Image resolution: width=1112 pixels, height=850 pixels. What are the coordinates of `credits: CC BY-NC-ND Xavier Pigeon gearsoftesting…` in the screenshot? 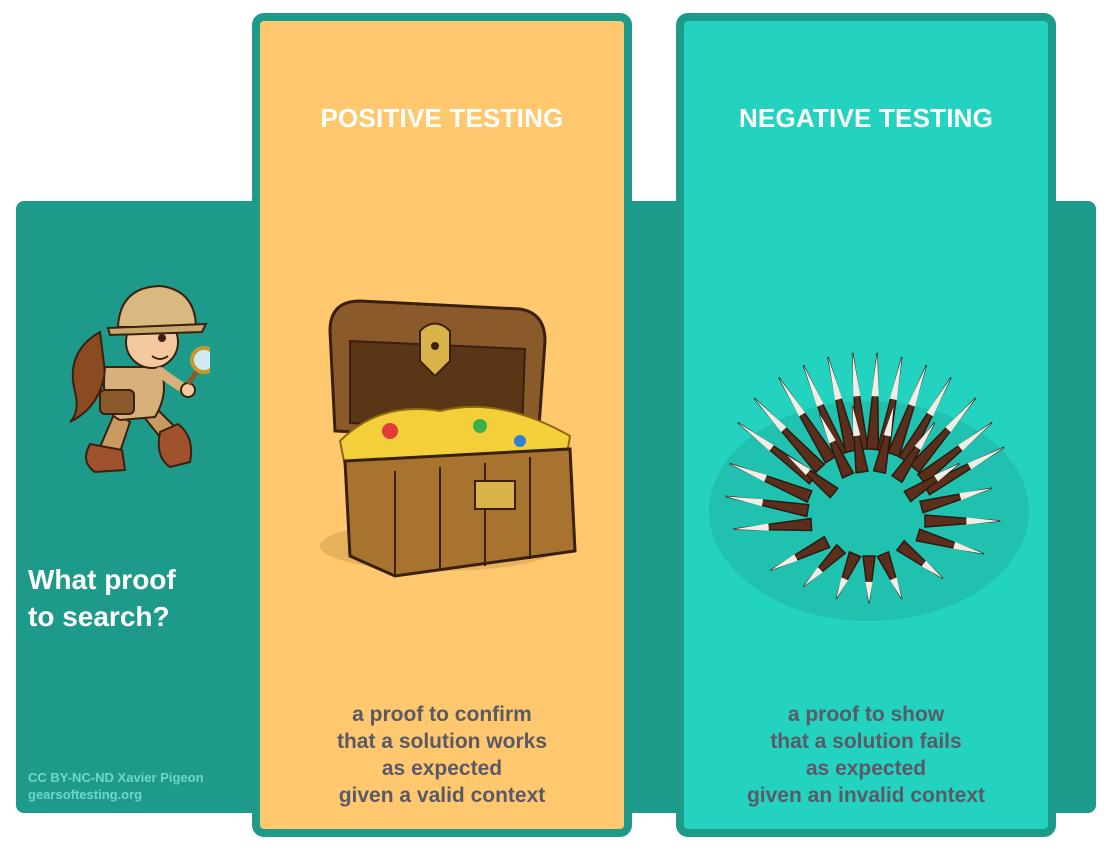 It's located at (116, 786).